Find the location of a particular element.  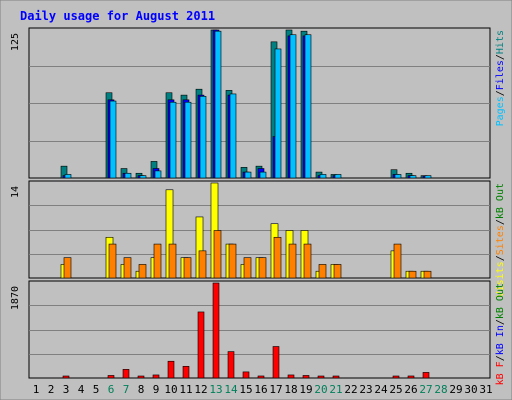

legend-kbout: kB Out is located at coordinates (500, 301).